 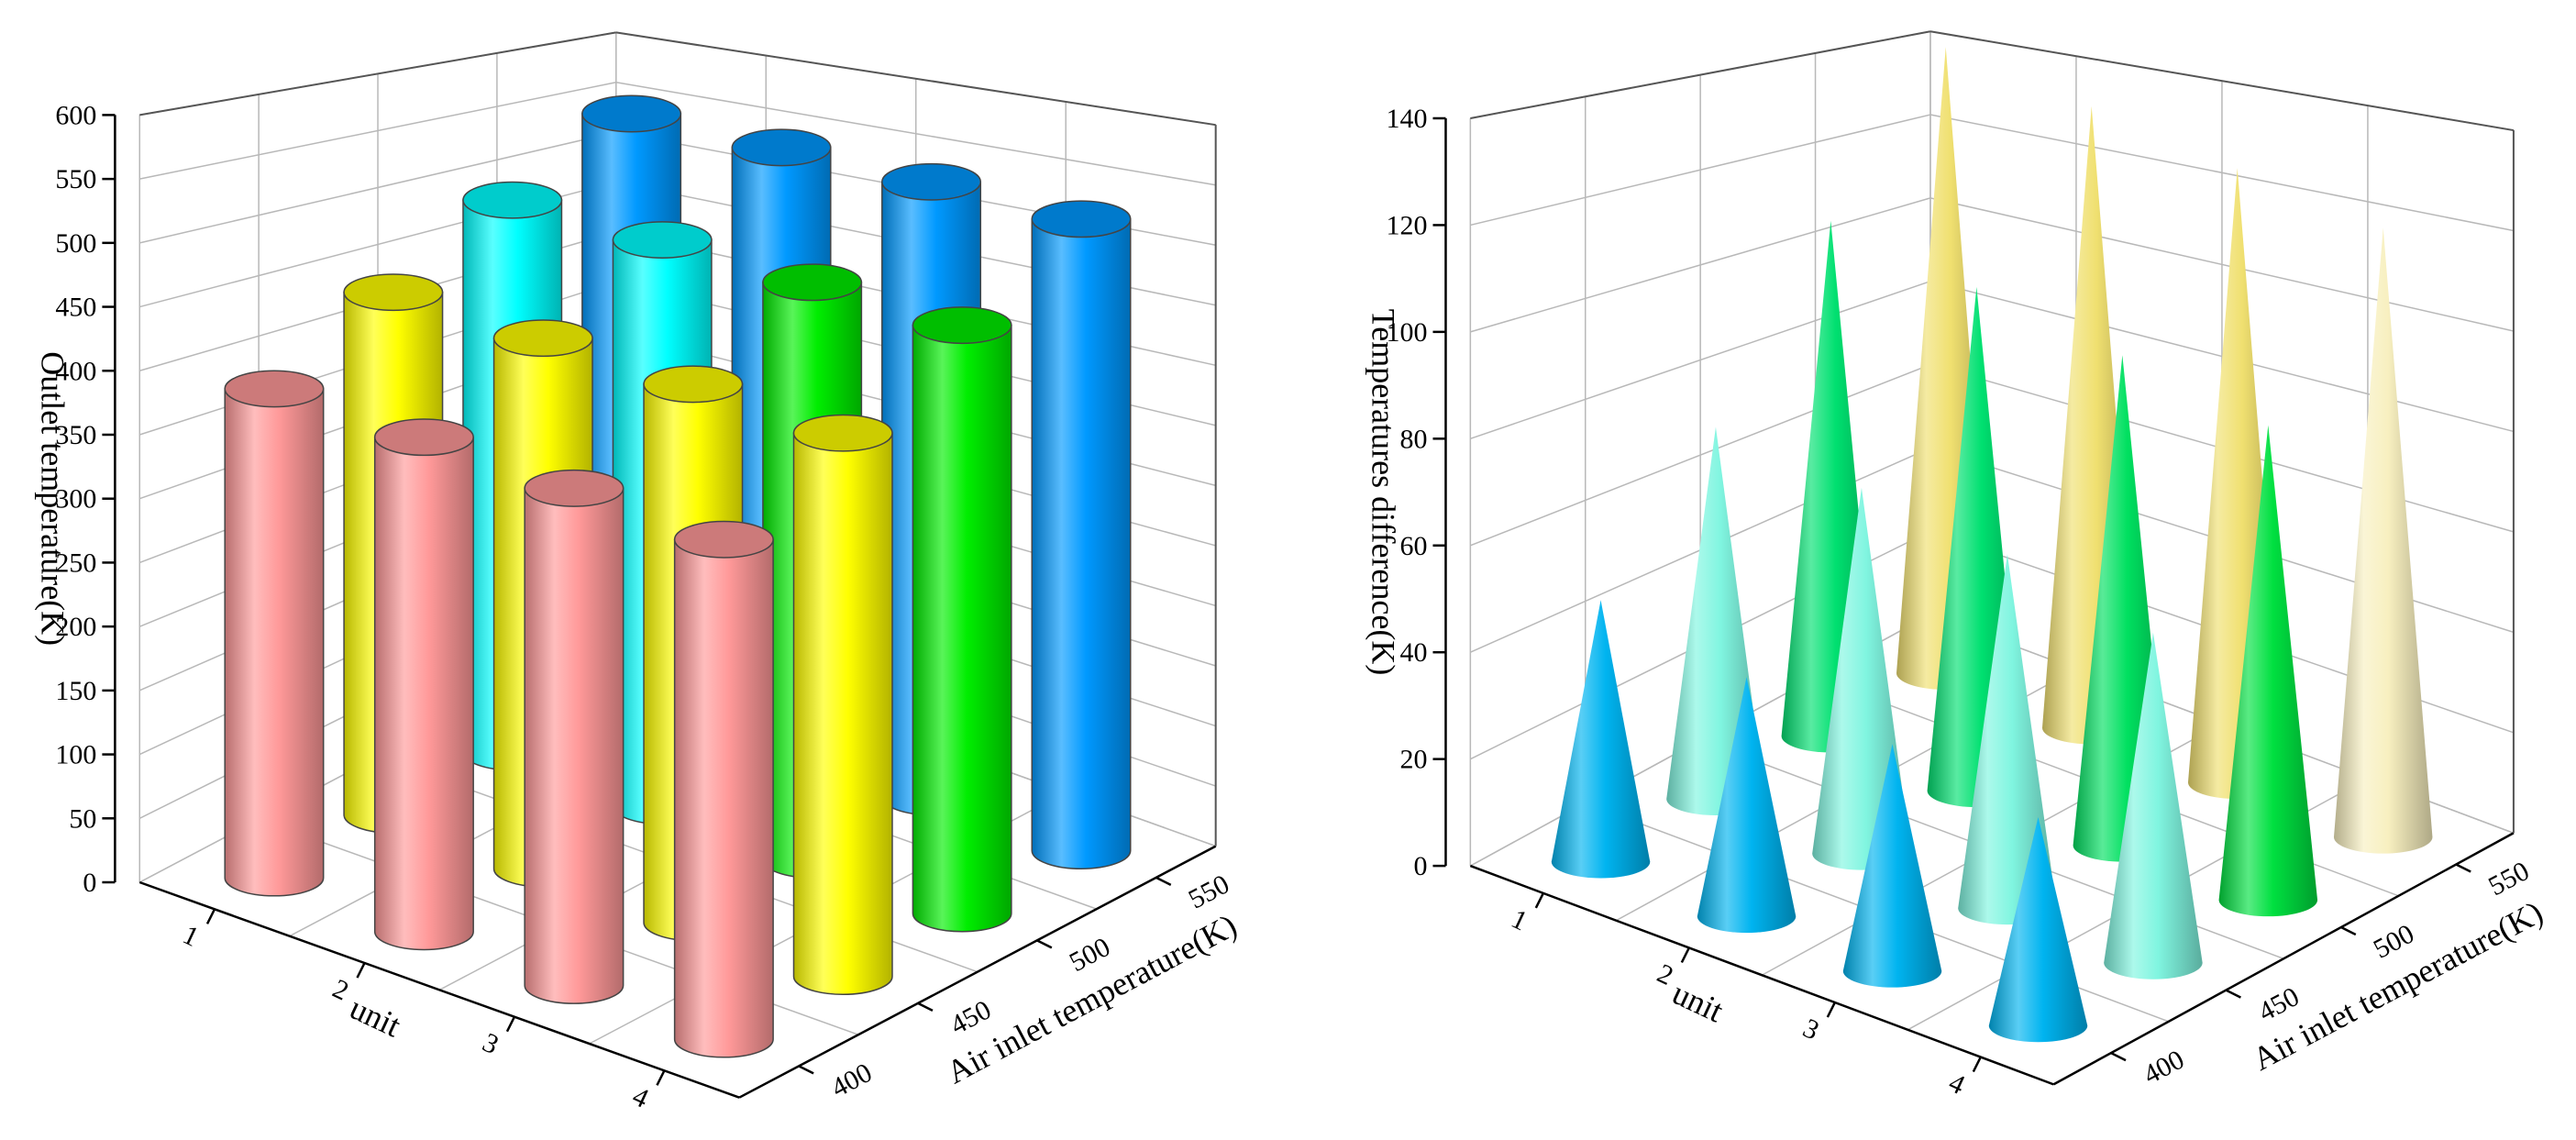 I want to click on z-tick-label: 550, so click(x=75, y=179).